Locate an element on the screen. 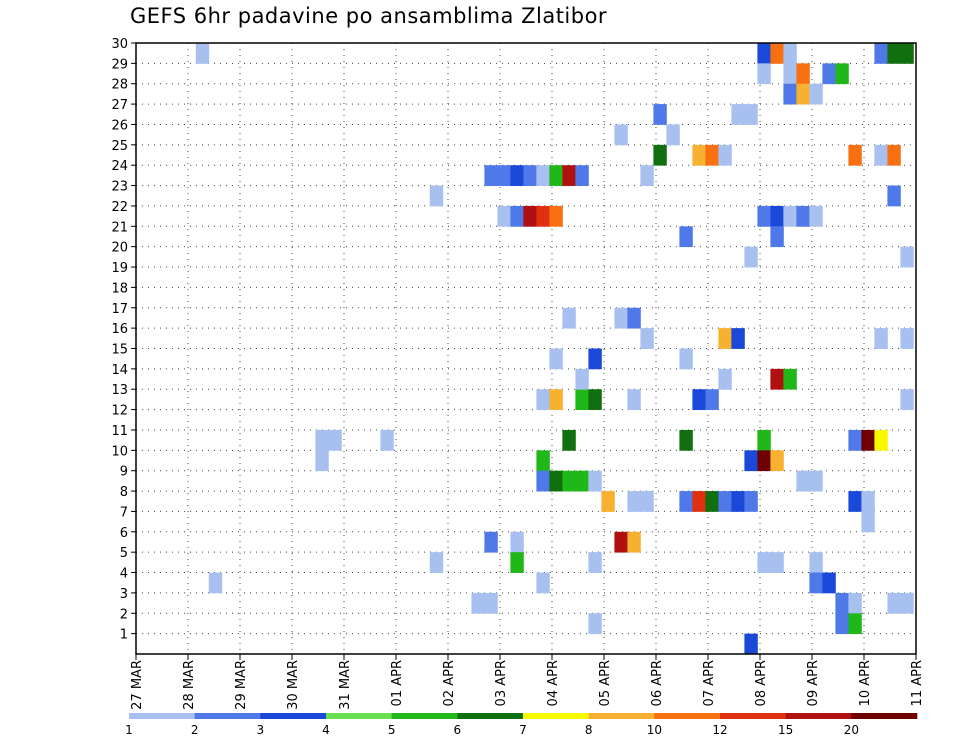  x-tick-label: 27 MAR is located at coordinates (137, 685).